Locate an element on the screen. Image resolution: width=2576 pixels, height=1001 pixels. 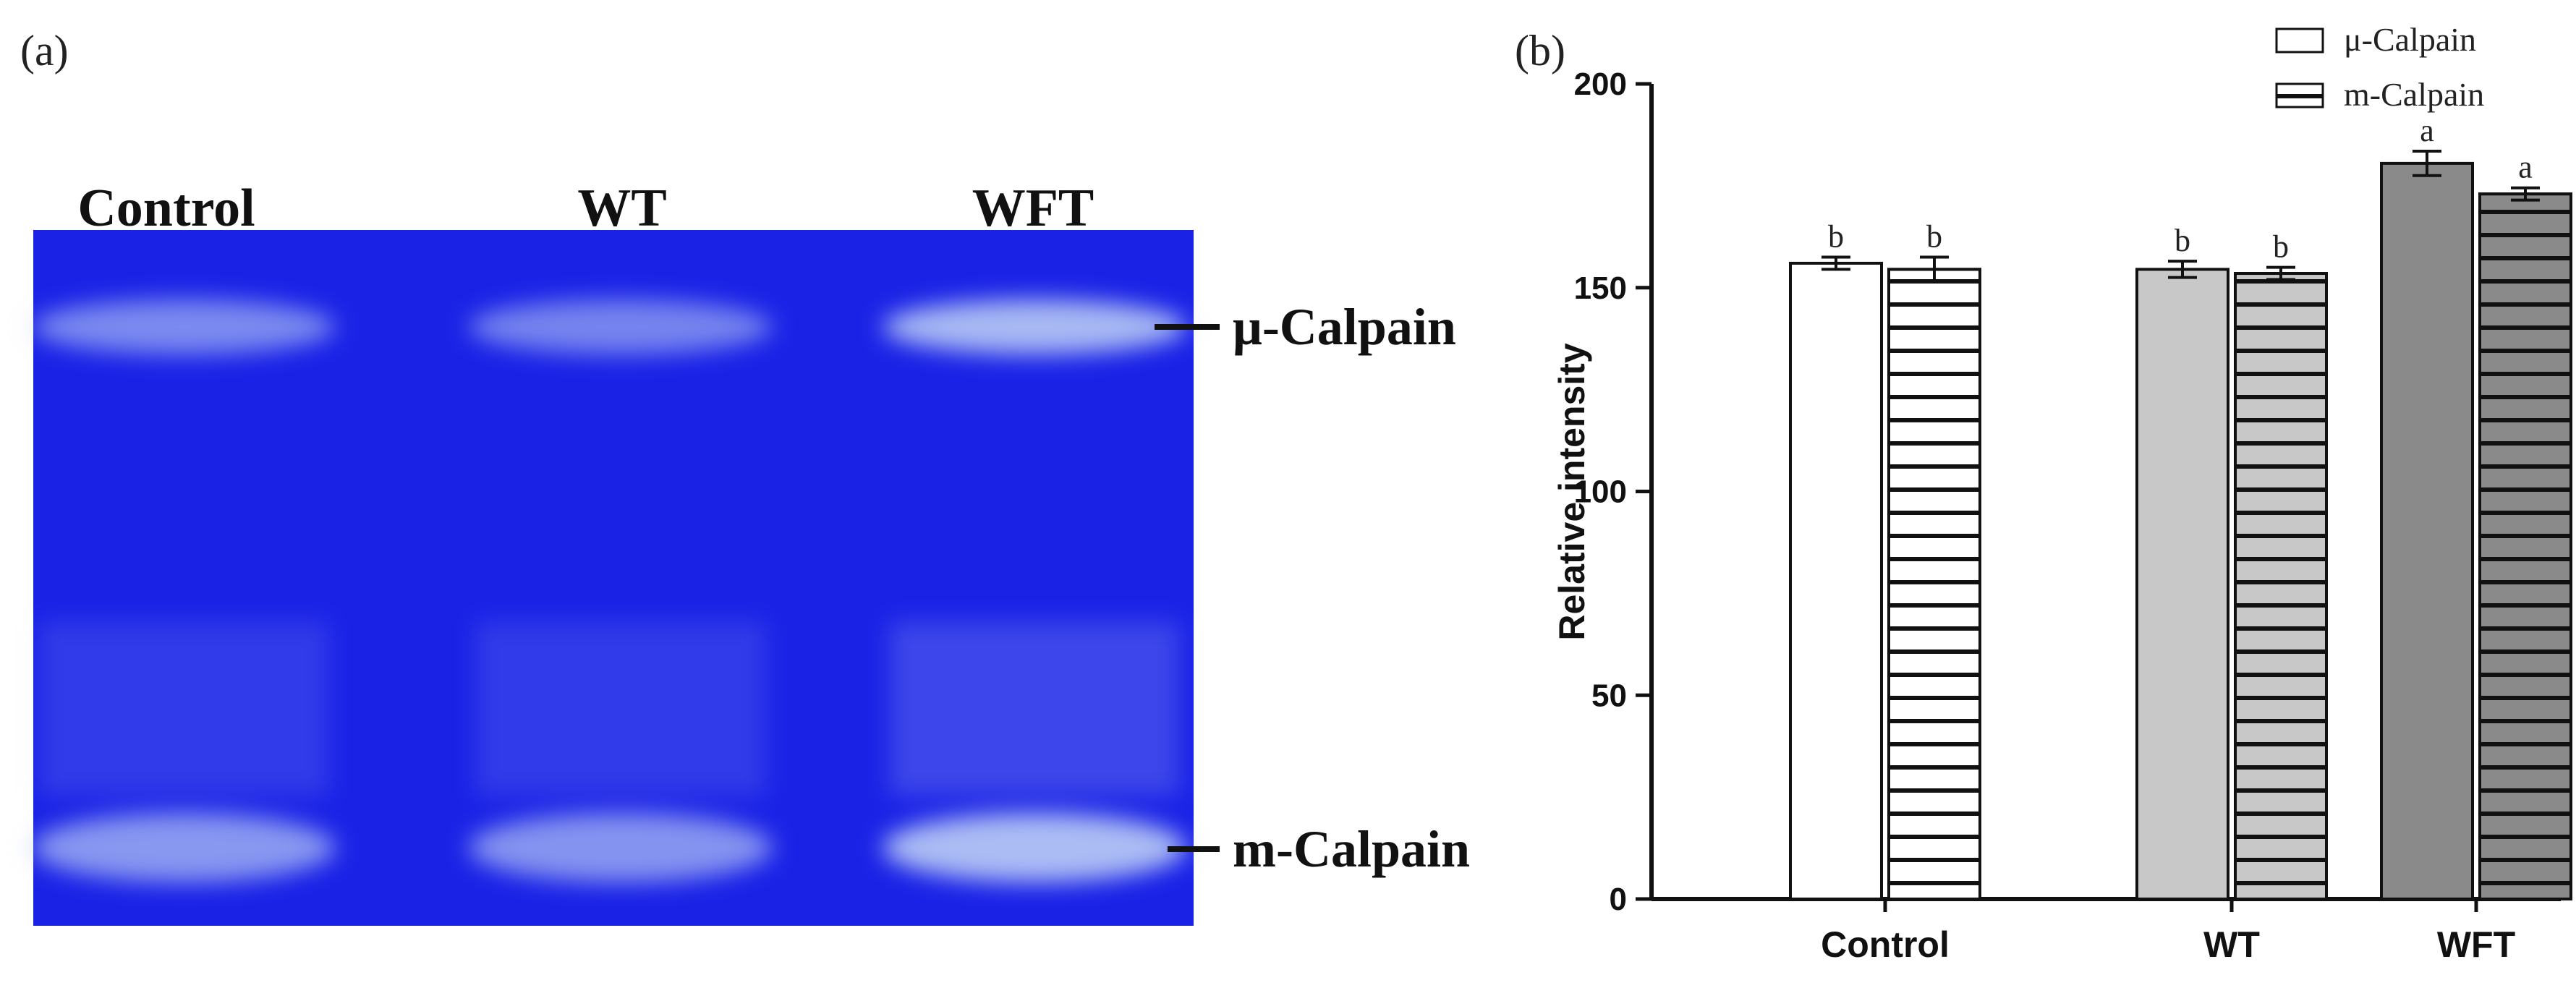
y-axis-title: Relative intensity is located at coordinates (1572, 491).